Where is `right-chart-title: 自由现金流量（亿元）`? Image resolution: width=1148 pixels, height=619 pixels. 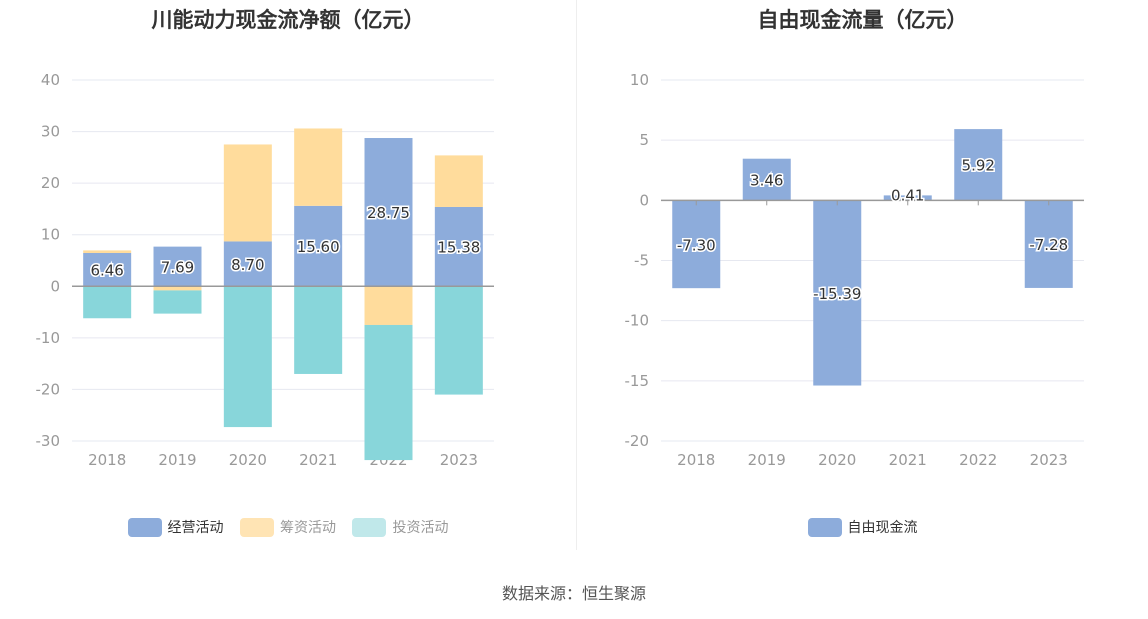 right-chart-title: 自由现金流量（亿元） is located at coordinates (862, 20).